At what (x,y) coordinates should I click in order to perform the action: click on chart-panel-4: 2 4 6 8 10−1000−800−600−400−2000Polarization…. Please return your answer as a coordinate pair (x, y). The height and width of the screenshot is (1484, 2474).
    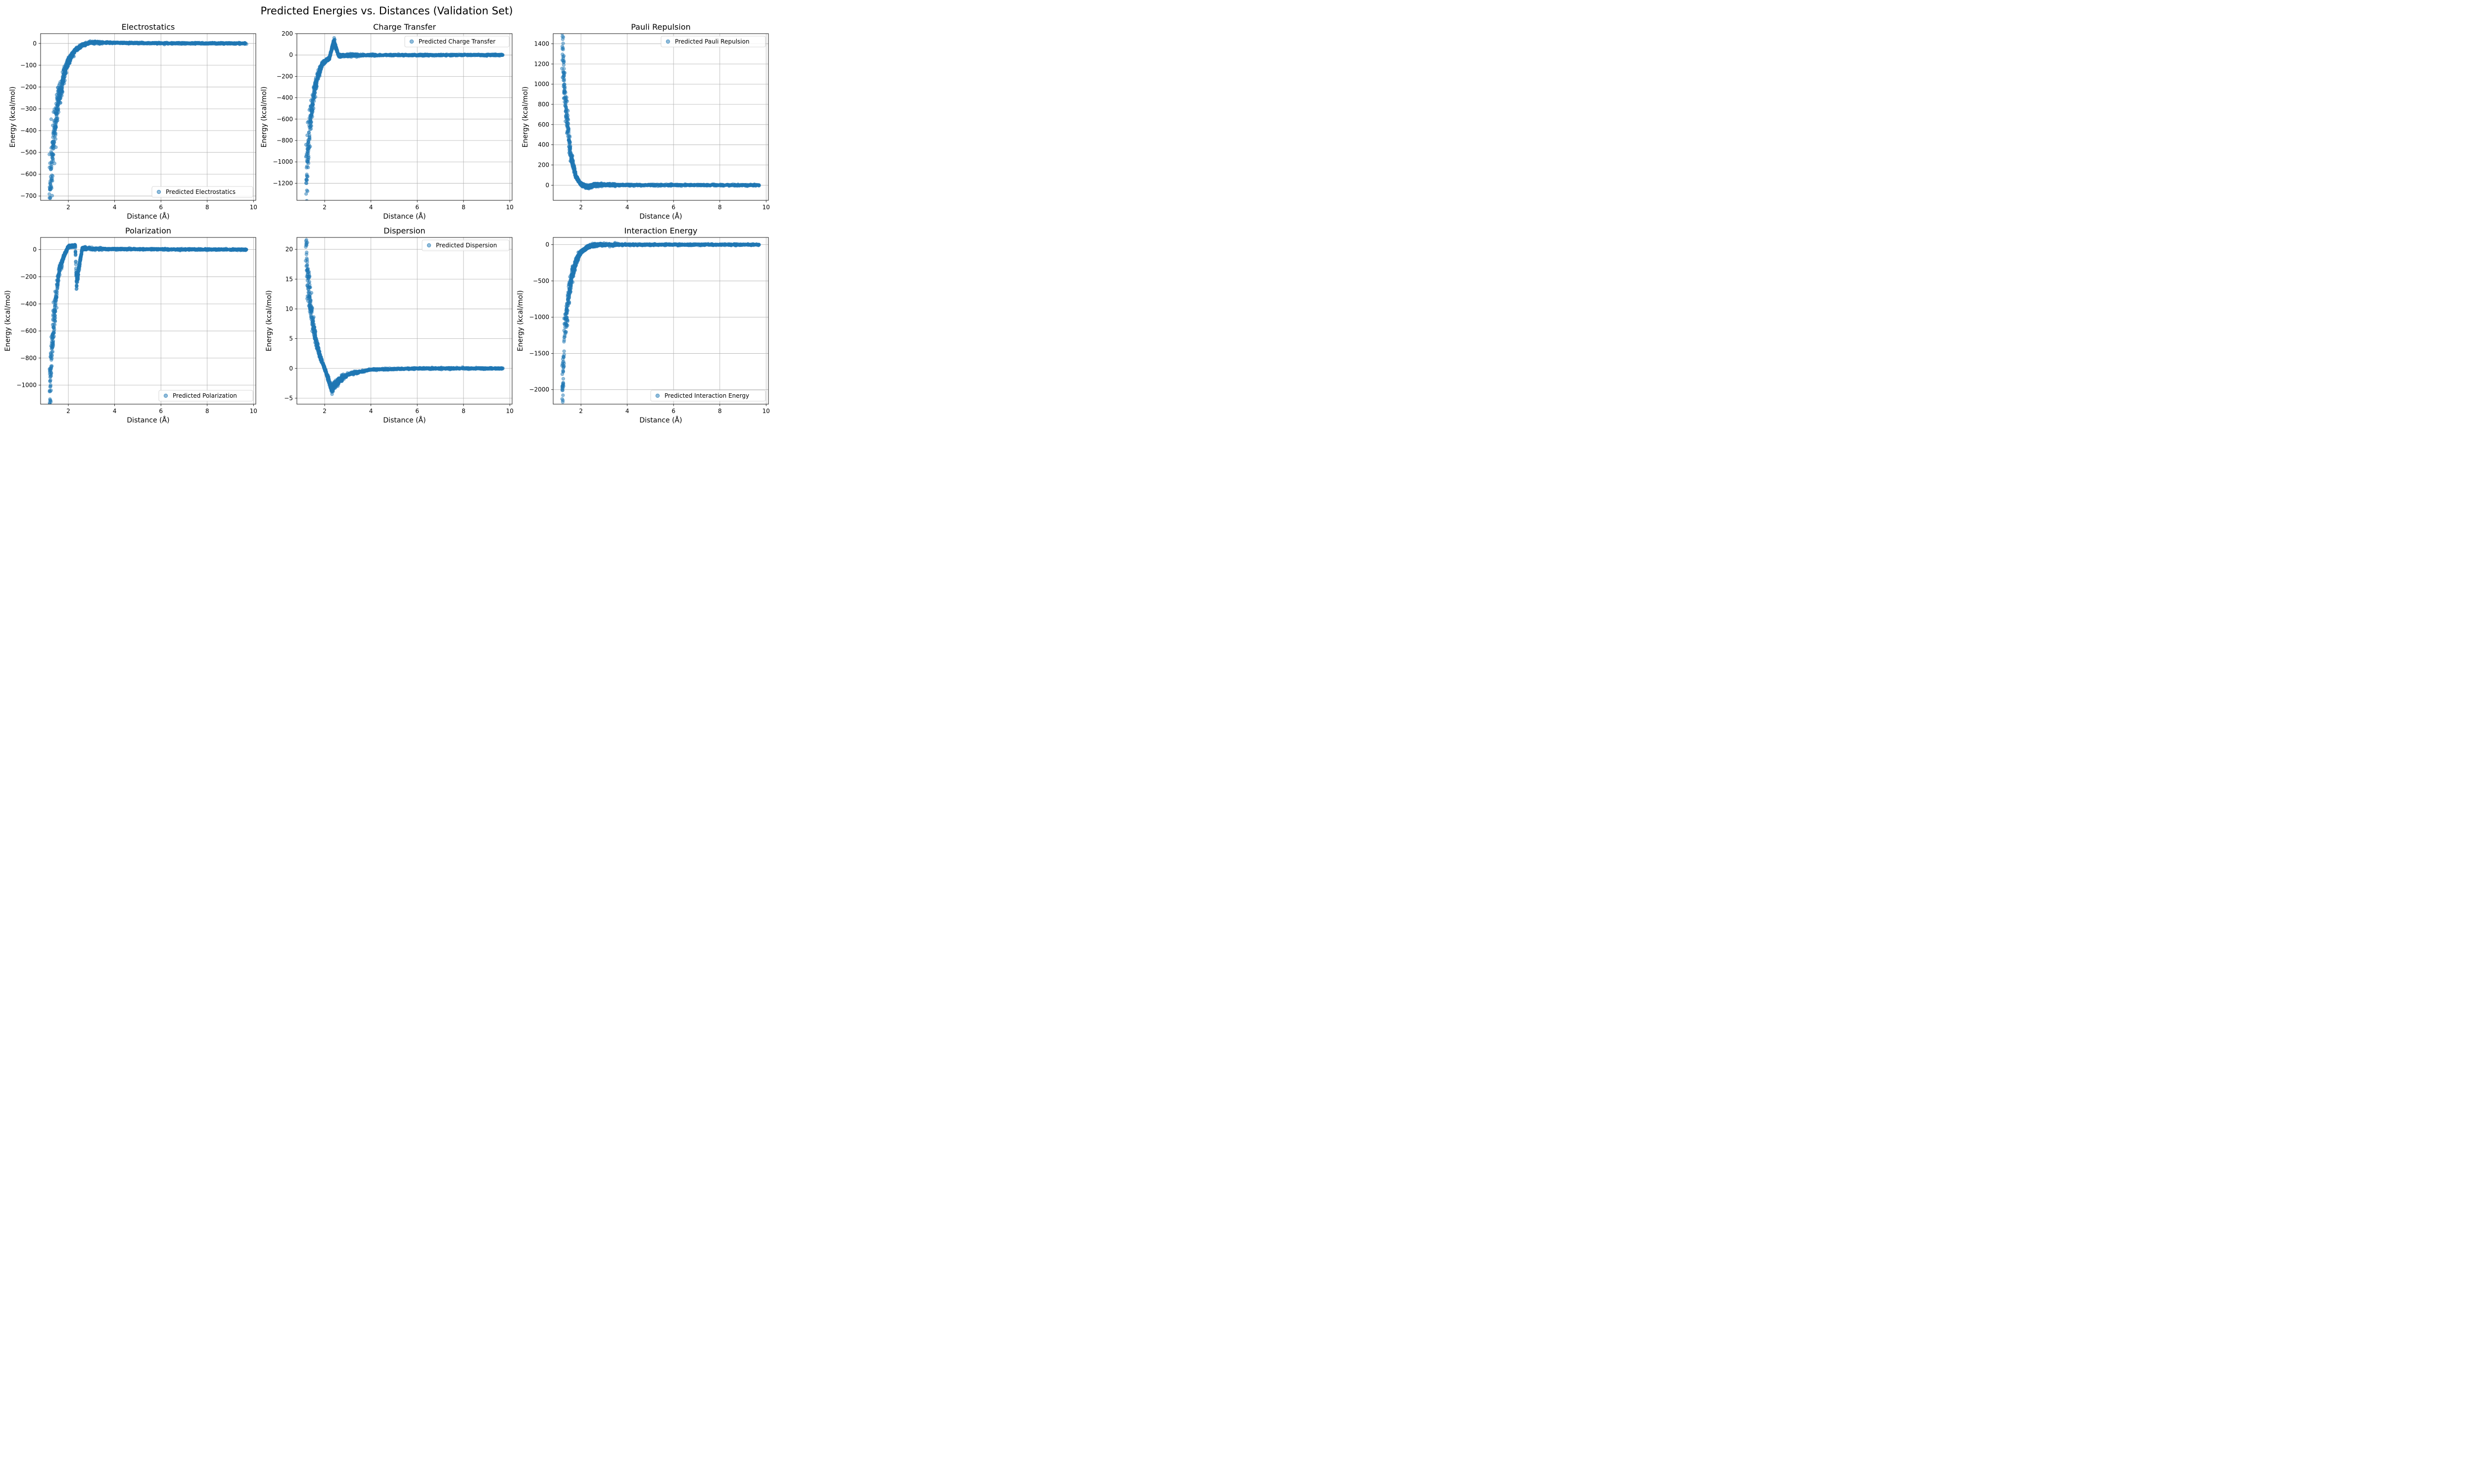
    Looking at the image, I should click on (130, 325).